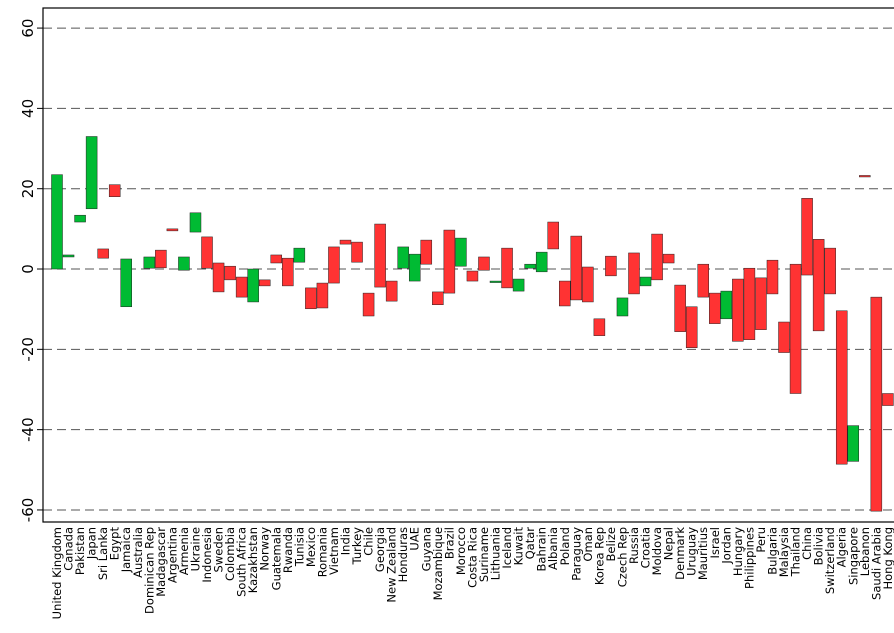 This screenshot has width=894, height=633. Describe the element at coordinates (334, 551) in the screenshot. I see `x-tick-label: Vietnam` at that location.